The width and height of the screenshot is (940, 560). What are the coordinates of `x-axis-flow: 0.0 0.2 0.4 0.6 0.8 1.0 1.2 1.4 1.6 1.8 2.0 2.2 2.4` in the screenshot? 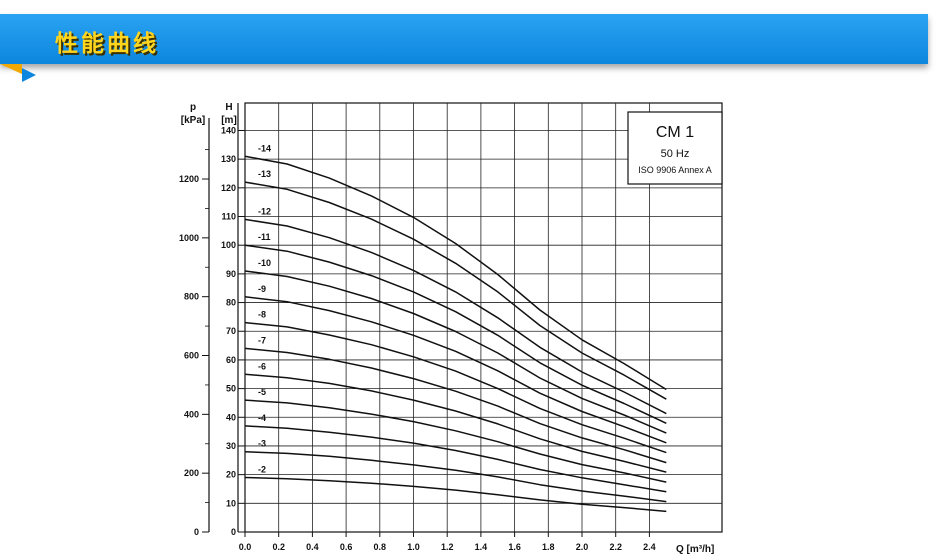 It's located at (447, 542).